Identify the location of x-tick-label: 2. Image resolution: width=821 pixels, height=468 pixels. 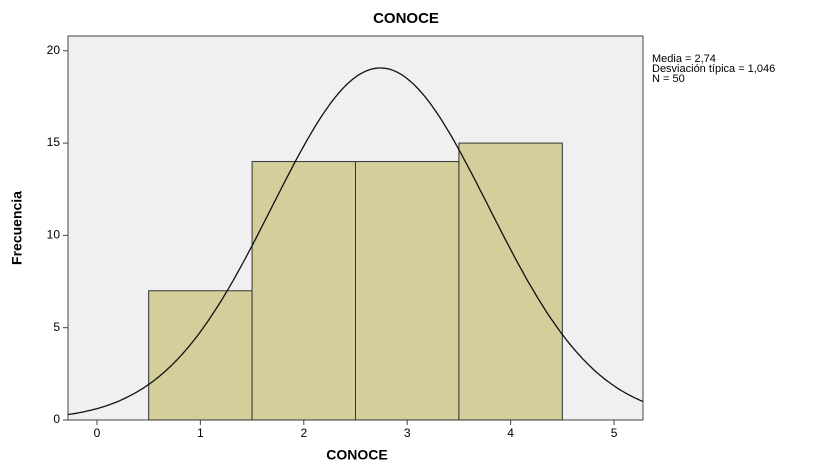
(303, 433).